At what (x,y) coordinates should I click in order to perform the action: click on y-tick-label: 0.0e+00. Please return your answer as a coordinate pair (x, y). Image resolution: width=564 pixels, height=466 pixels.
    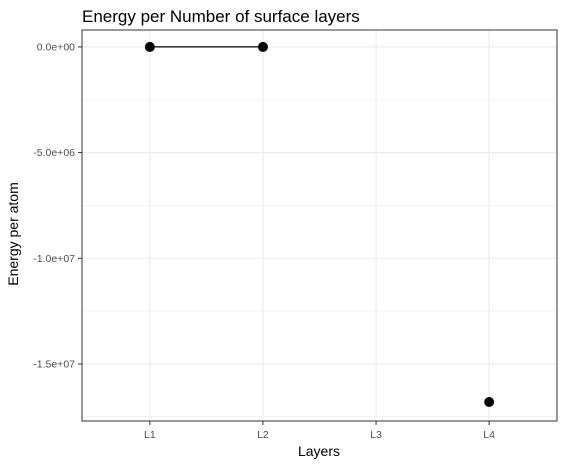
    Looking at the image, I should click on (56, 47).